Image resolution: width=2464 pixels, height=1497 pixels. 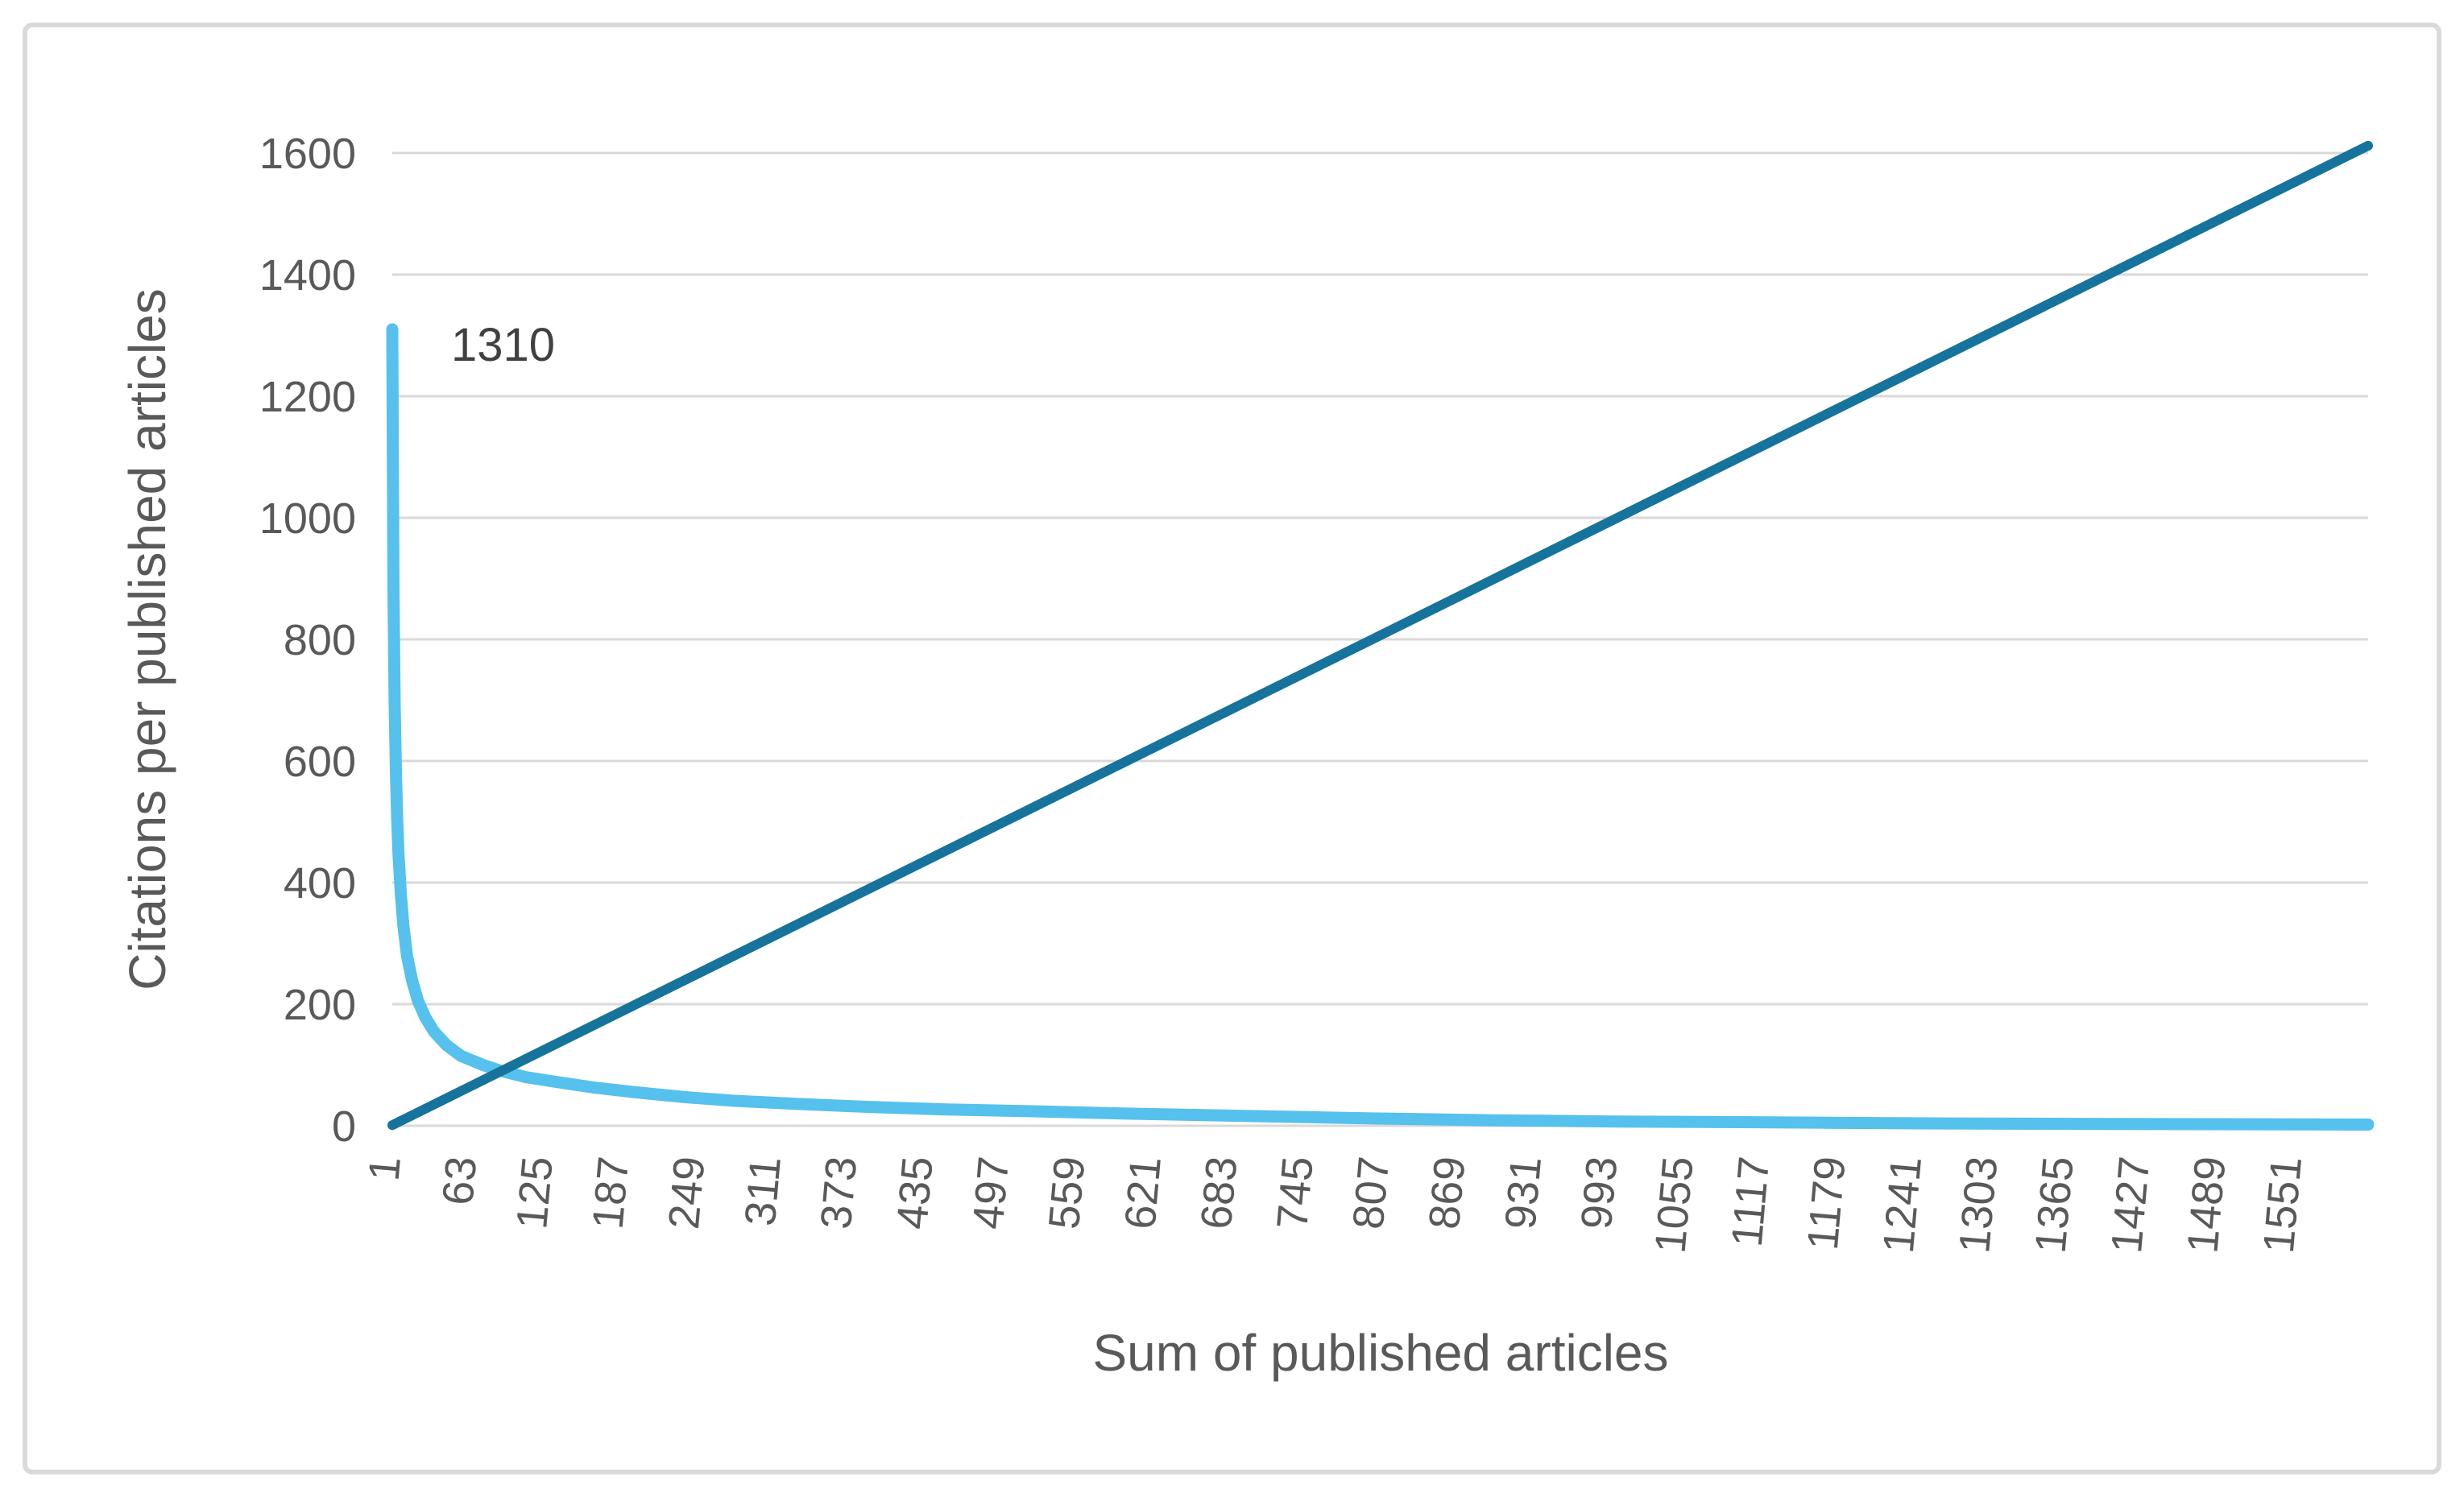 I want to click on x-axis-tick-label: 1551, so click(x=2283, y=1205).